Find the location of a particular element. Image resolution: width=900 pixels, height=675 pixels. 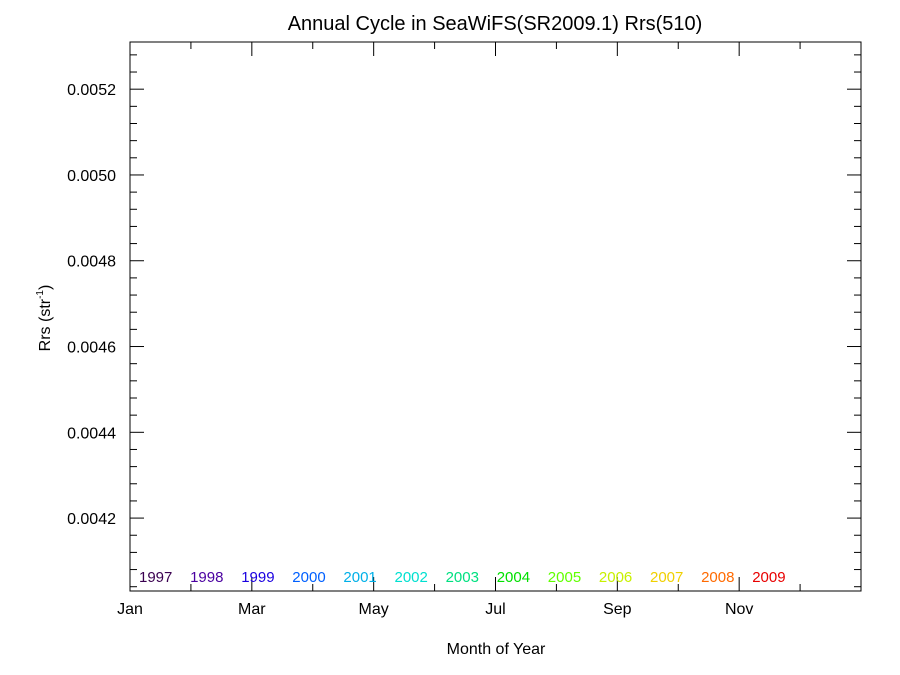

y-tick-label: 0.0048 is located at coordinates (91, 262).